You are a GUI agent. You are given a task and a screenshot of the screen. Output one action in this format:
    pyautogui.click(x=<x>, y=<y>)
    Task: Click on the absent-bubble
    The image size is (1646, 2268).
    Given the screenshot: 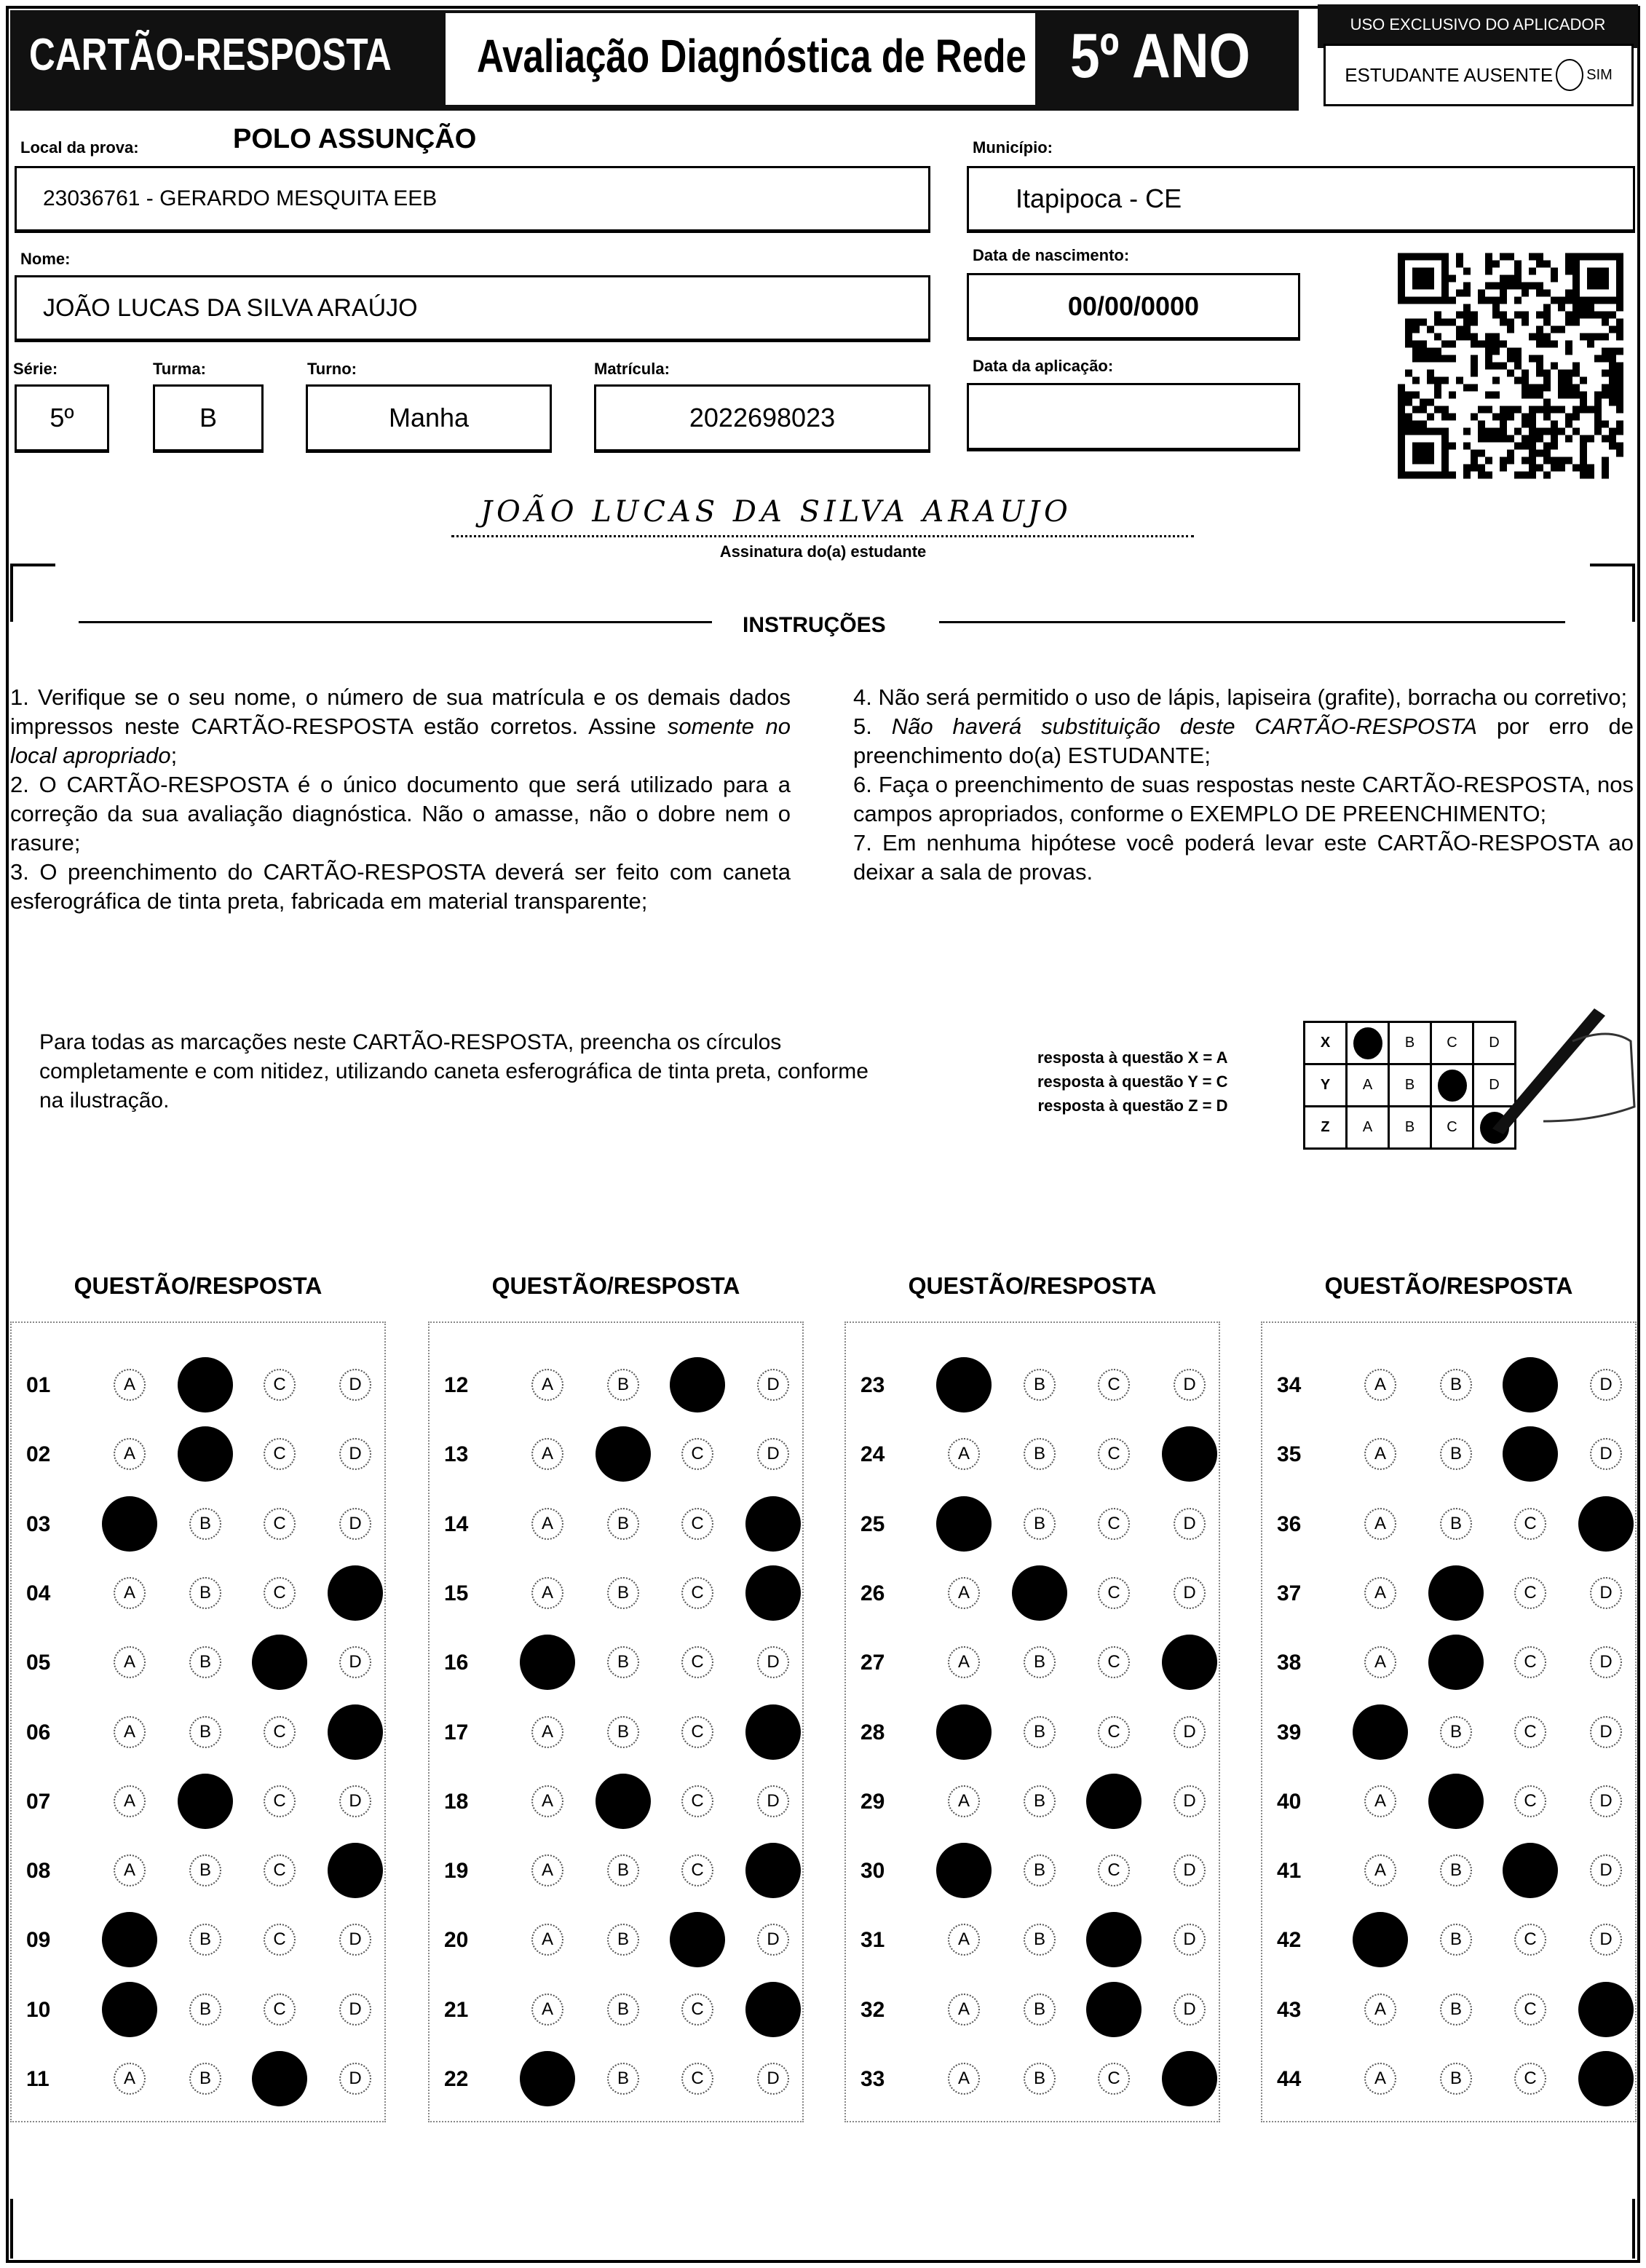 What is the action you would take?
    pyautogui.click(x=1570, y=75)
    